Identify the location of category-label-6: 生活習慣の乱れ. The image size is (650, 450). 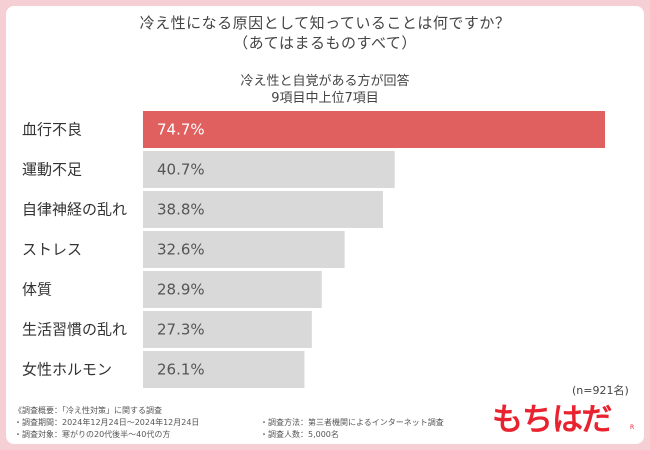
(74, 330).